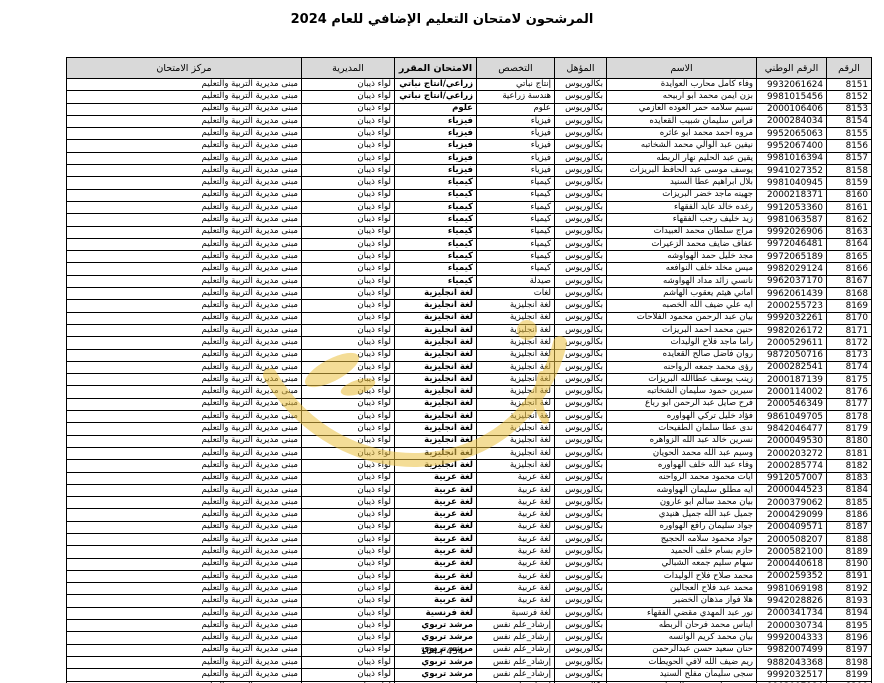 Image resolution: width=884 pixels, height=683 pixels. I want to click on cell-exam: فيزياء, so click(435, 121).